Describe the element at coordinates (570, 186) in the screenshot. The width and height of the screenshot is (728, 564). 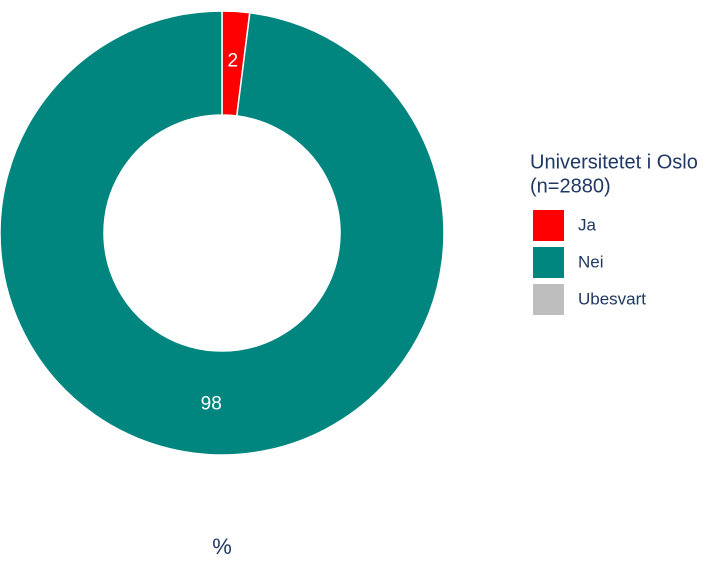
I see `legend-title: (n=2880)` at that location.